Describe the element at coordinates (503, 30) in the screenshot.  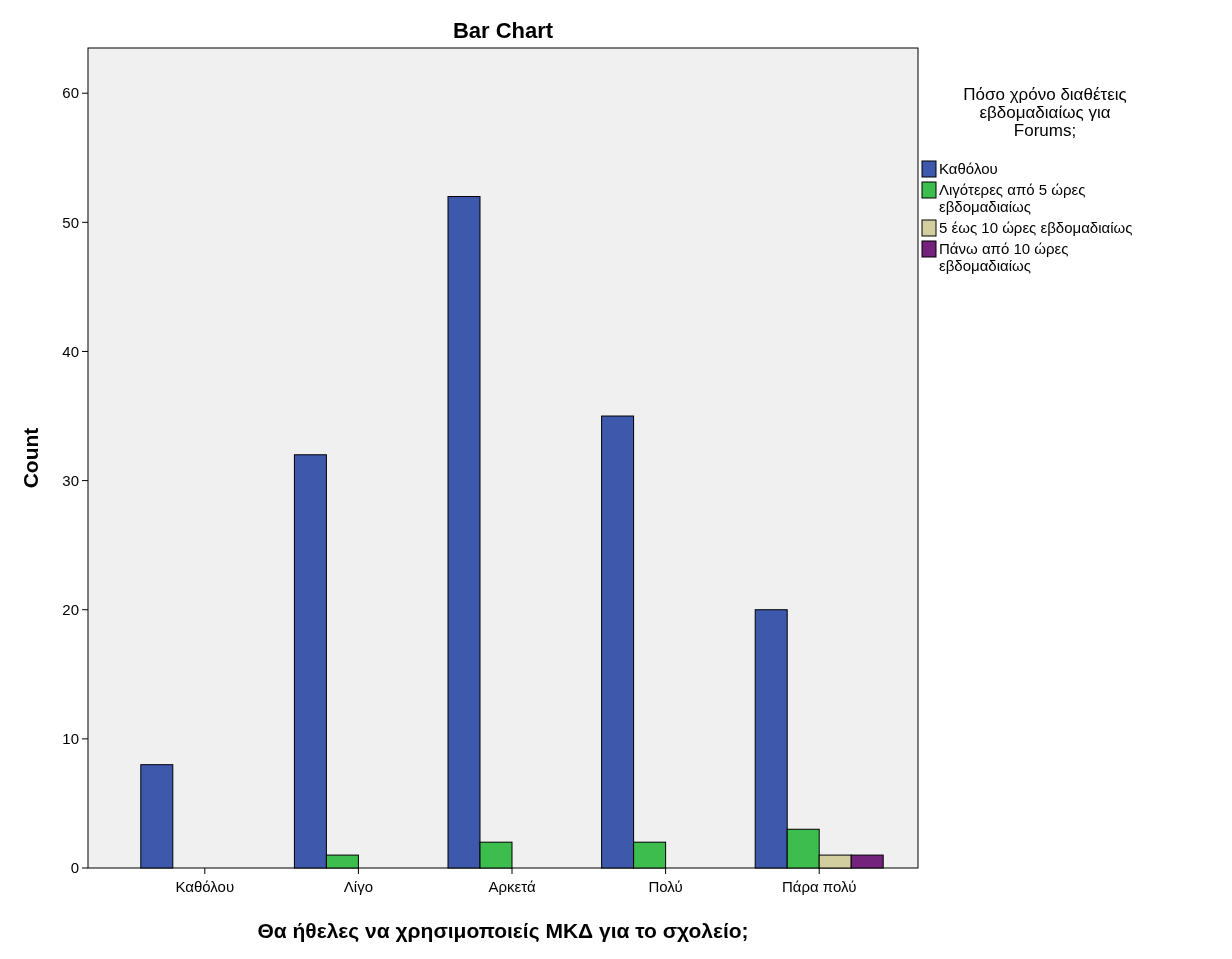
I see `chart-title: Bar Chart` at that location.